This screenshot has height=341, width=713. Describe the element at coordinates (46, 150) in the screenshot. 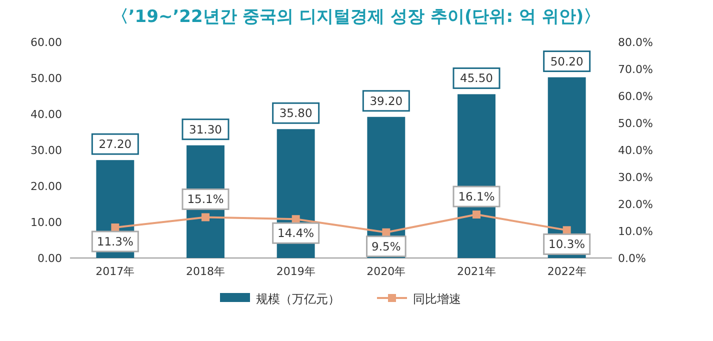

I see `y-tick-label: 30.00` at that location.